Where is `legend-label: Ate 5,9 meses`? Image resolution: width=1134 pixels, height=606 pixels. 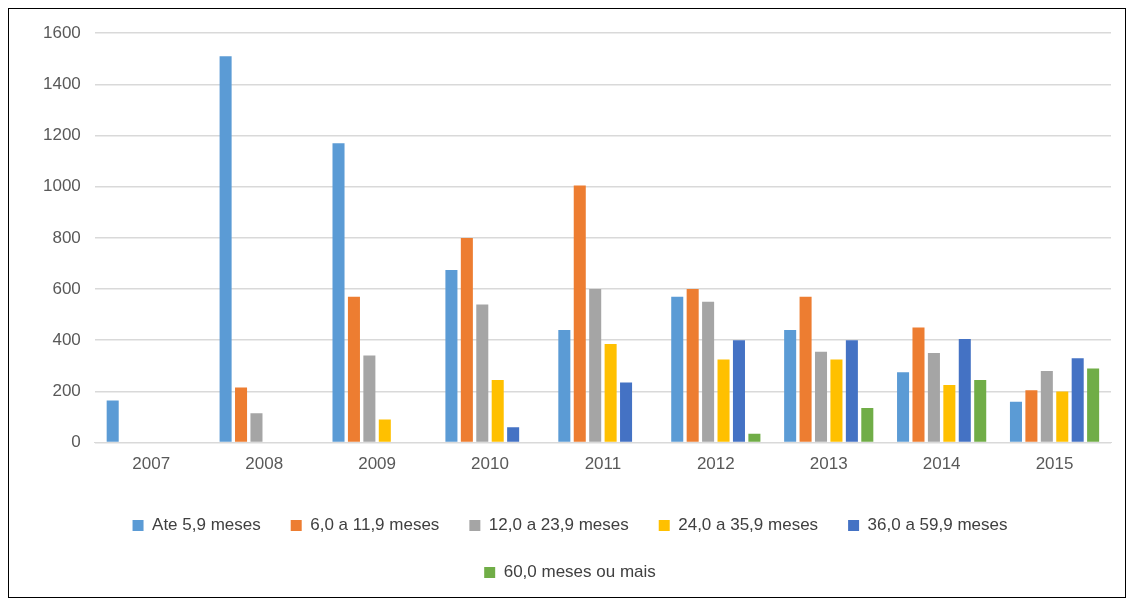
legend-label: Ate 5,9 meses is located at coordinates (206, 525).